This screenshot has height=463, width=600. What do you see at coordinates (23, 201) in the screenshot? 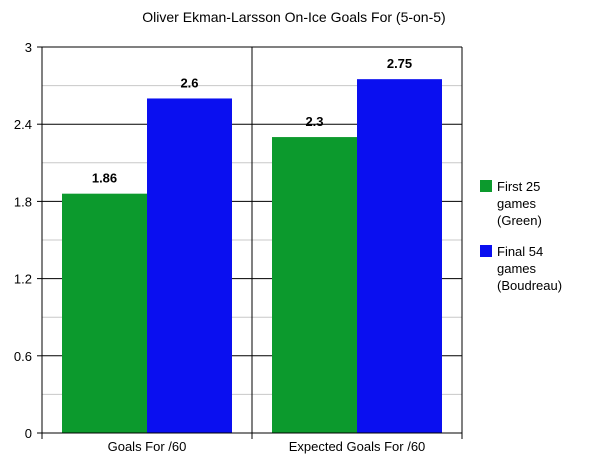
I see `y-tick-label: 1.8` at bounding box center [23, 201].